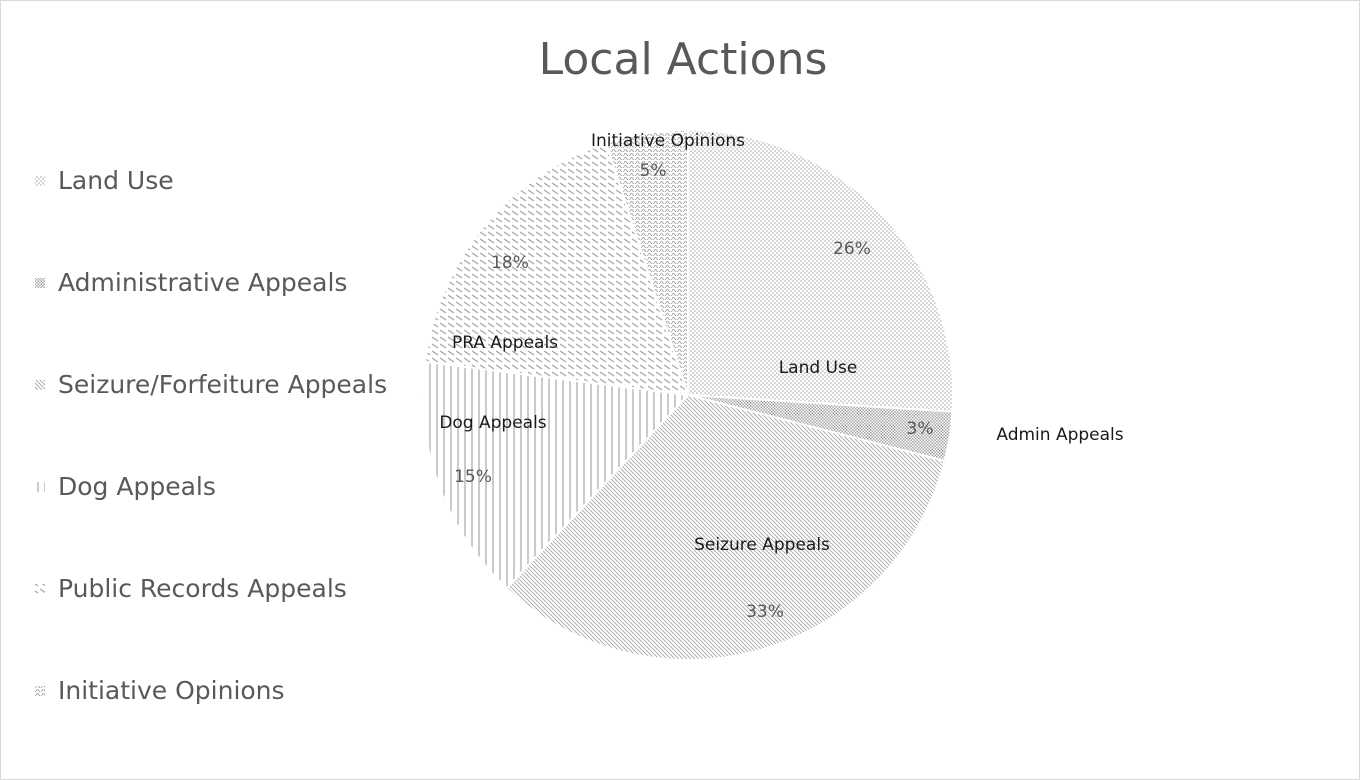  What do you see at coordinates (492, 423) in the screenshot?
I see `slice-label: Dog Appeals` at bounding box center [492, 423].